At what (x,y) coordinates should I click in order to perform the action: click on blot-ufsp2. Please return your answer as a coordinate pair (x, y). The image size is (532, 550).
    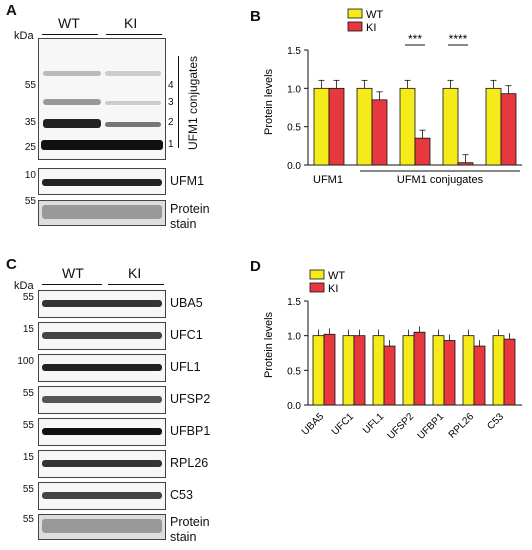
    Looking at the image, I should click on (102, 400).